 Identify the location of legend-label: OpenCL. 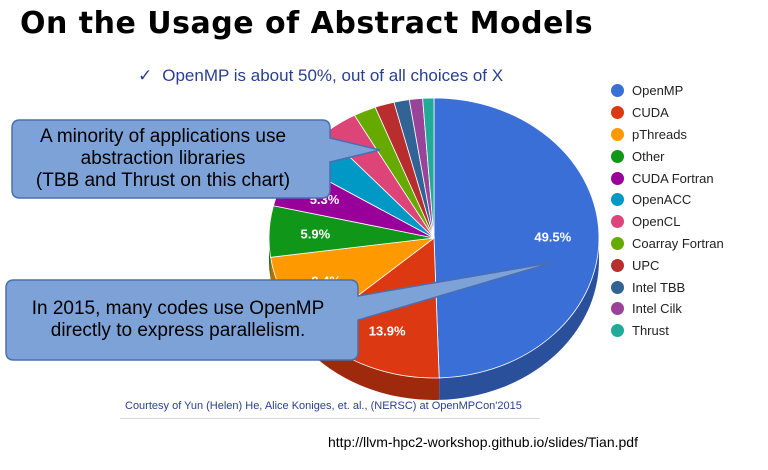
(656, 222).